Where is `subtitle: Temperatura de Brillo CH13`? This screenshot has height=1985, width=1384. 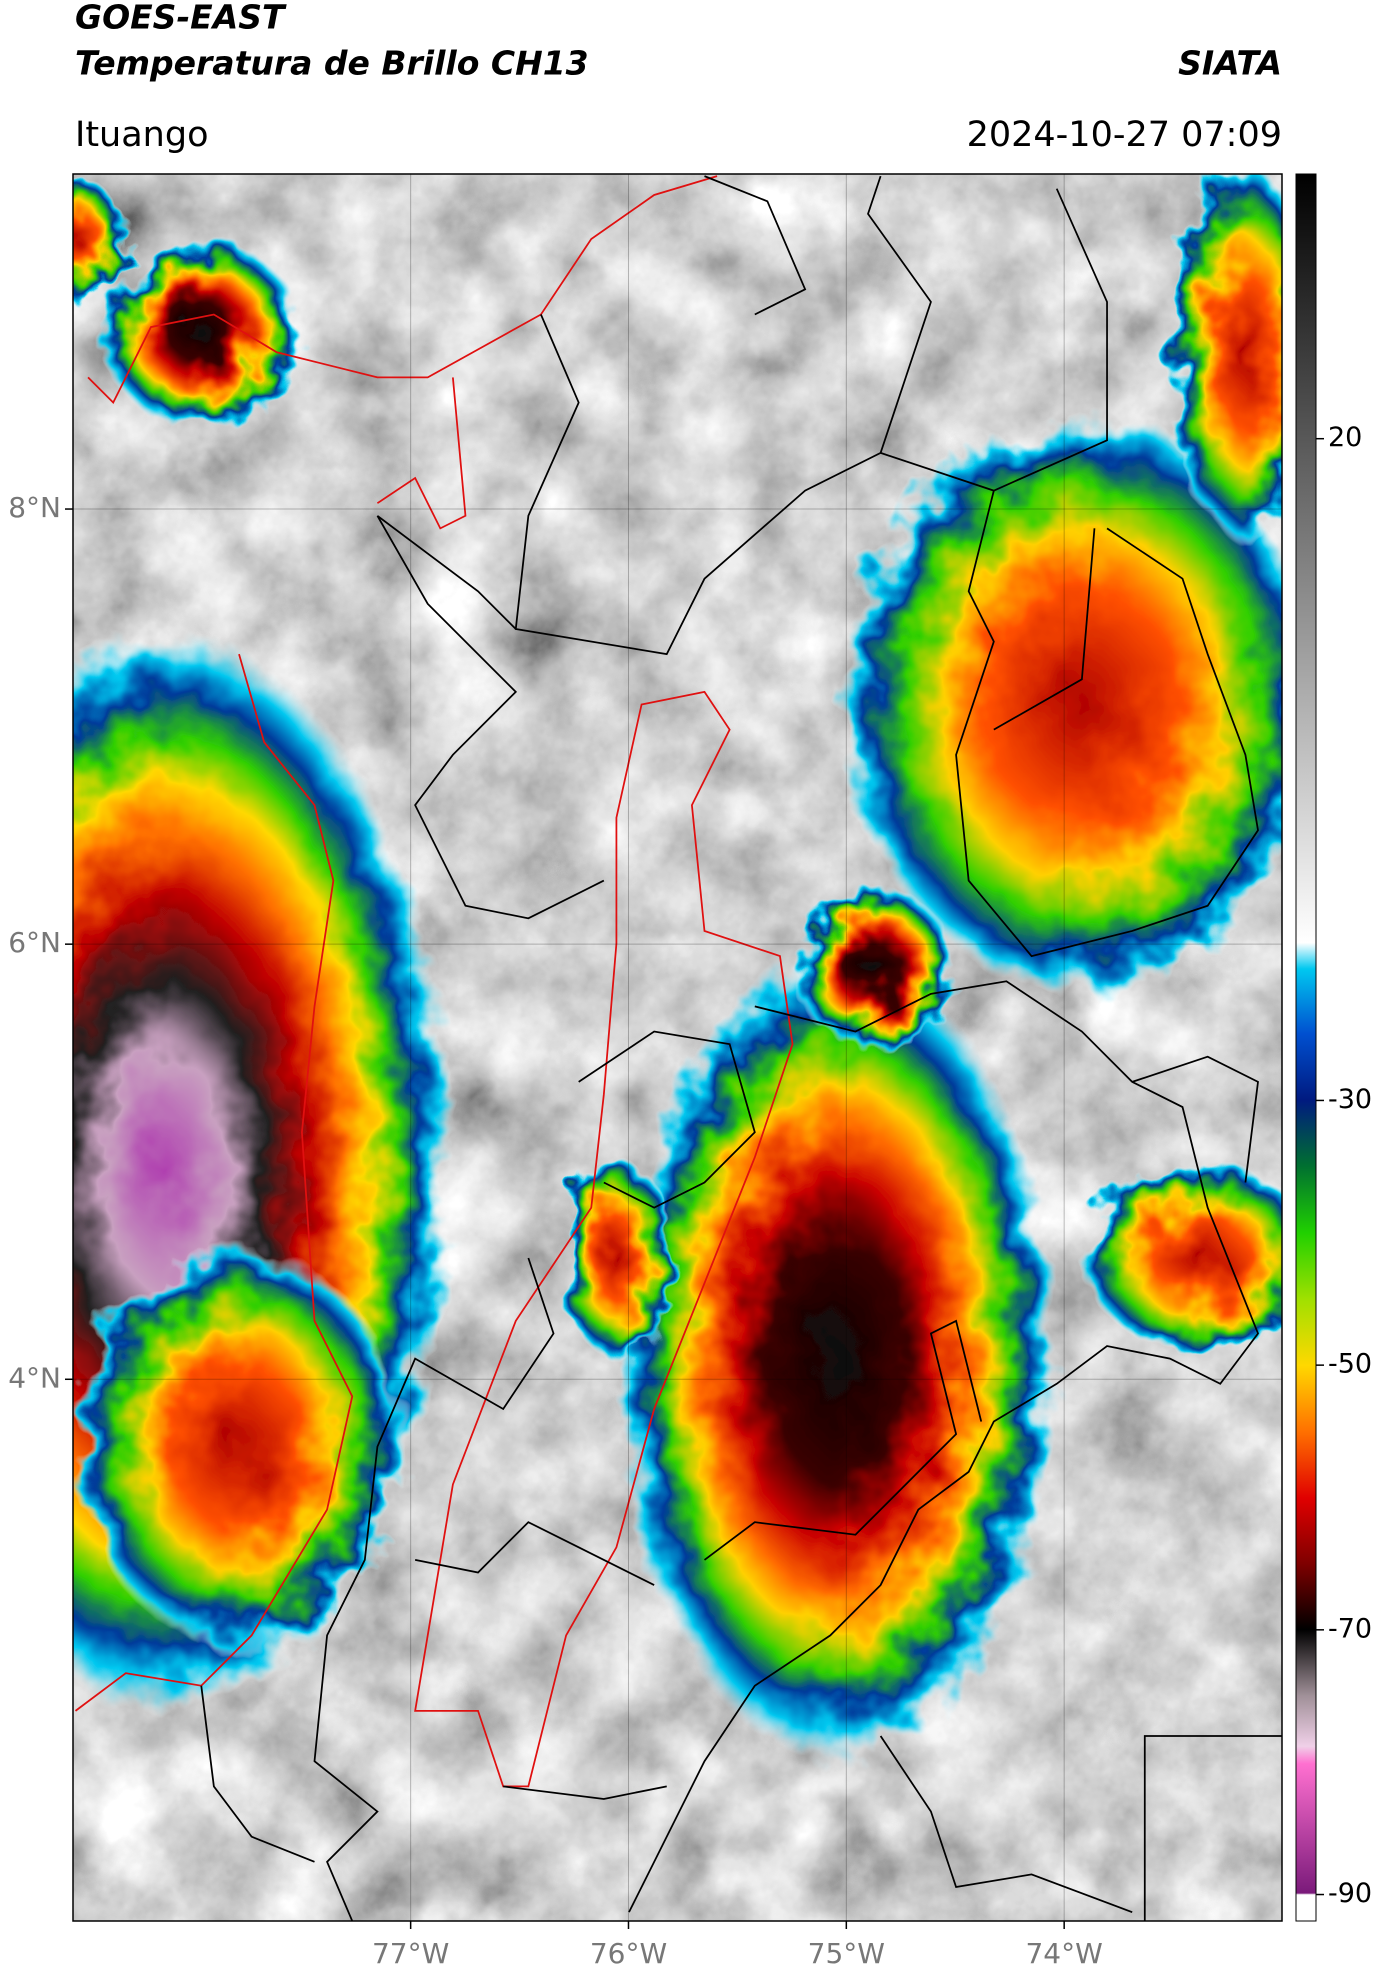
subtitle: Temperatura de Brillo CH13 is located at coordinates (332, 63).